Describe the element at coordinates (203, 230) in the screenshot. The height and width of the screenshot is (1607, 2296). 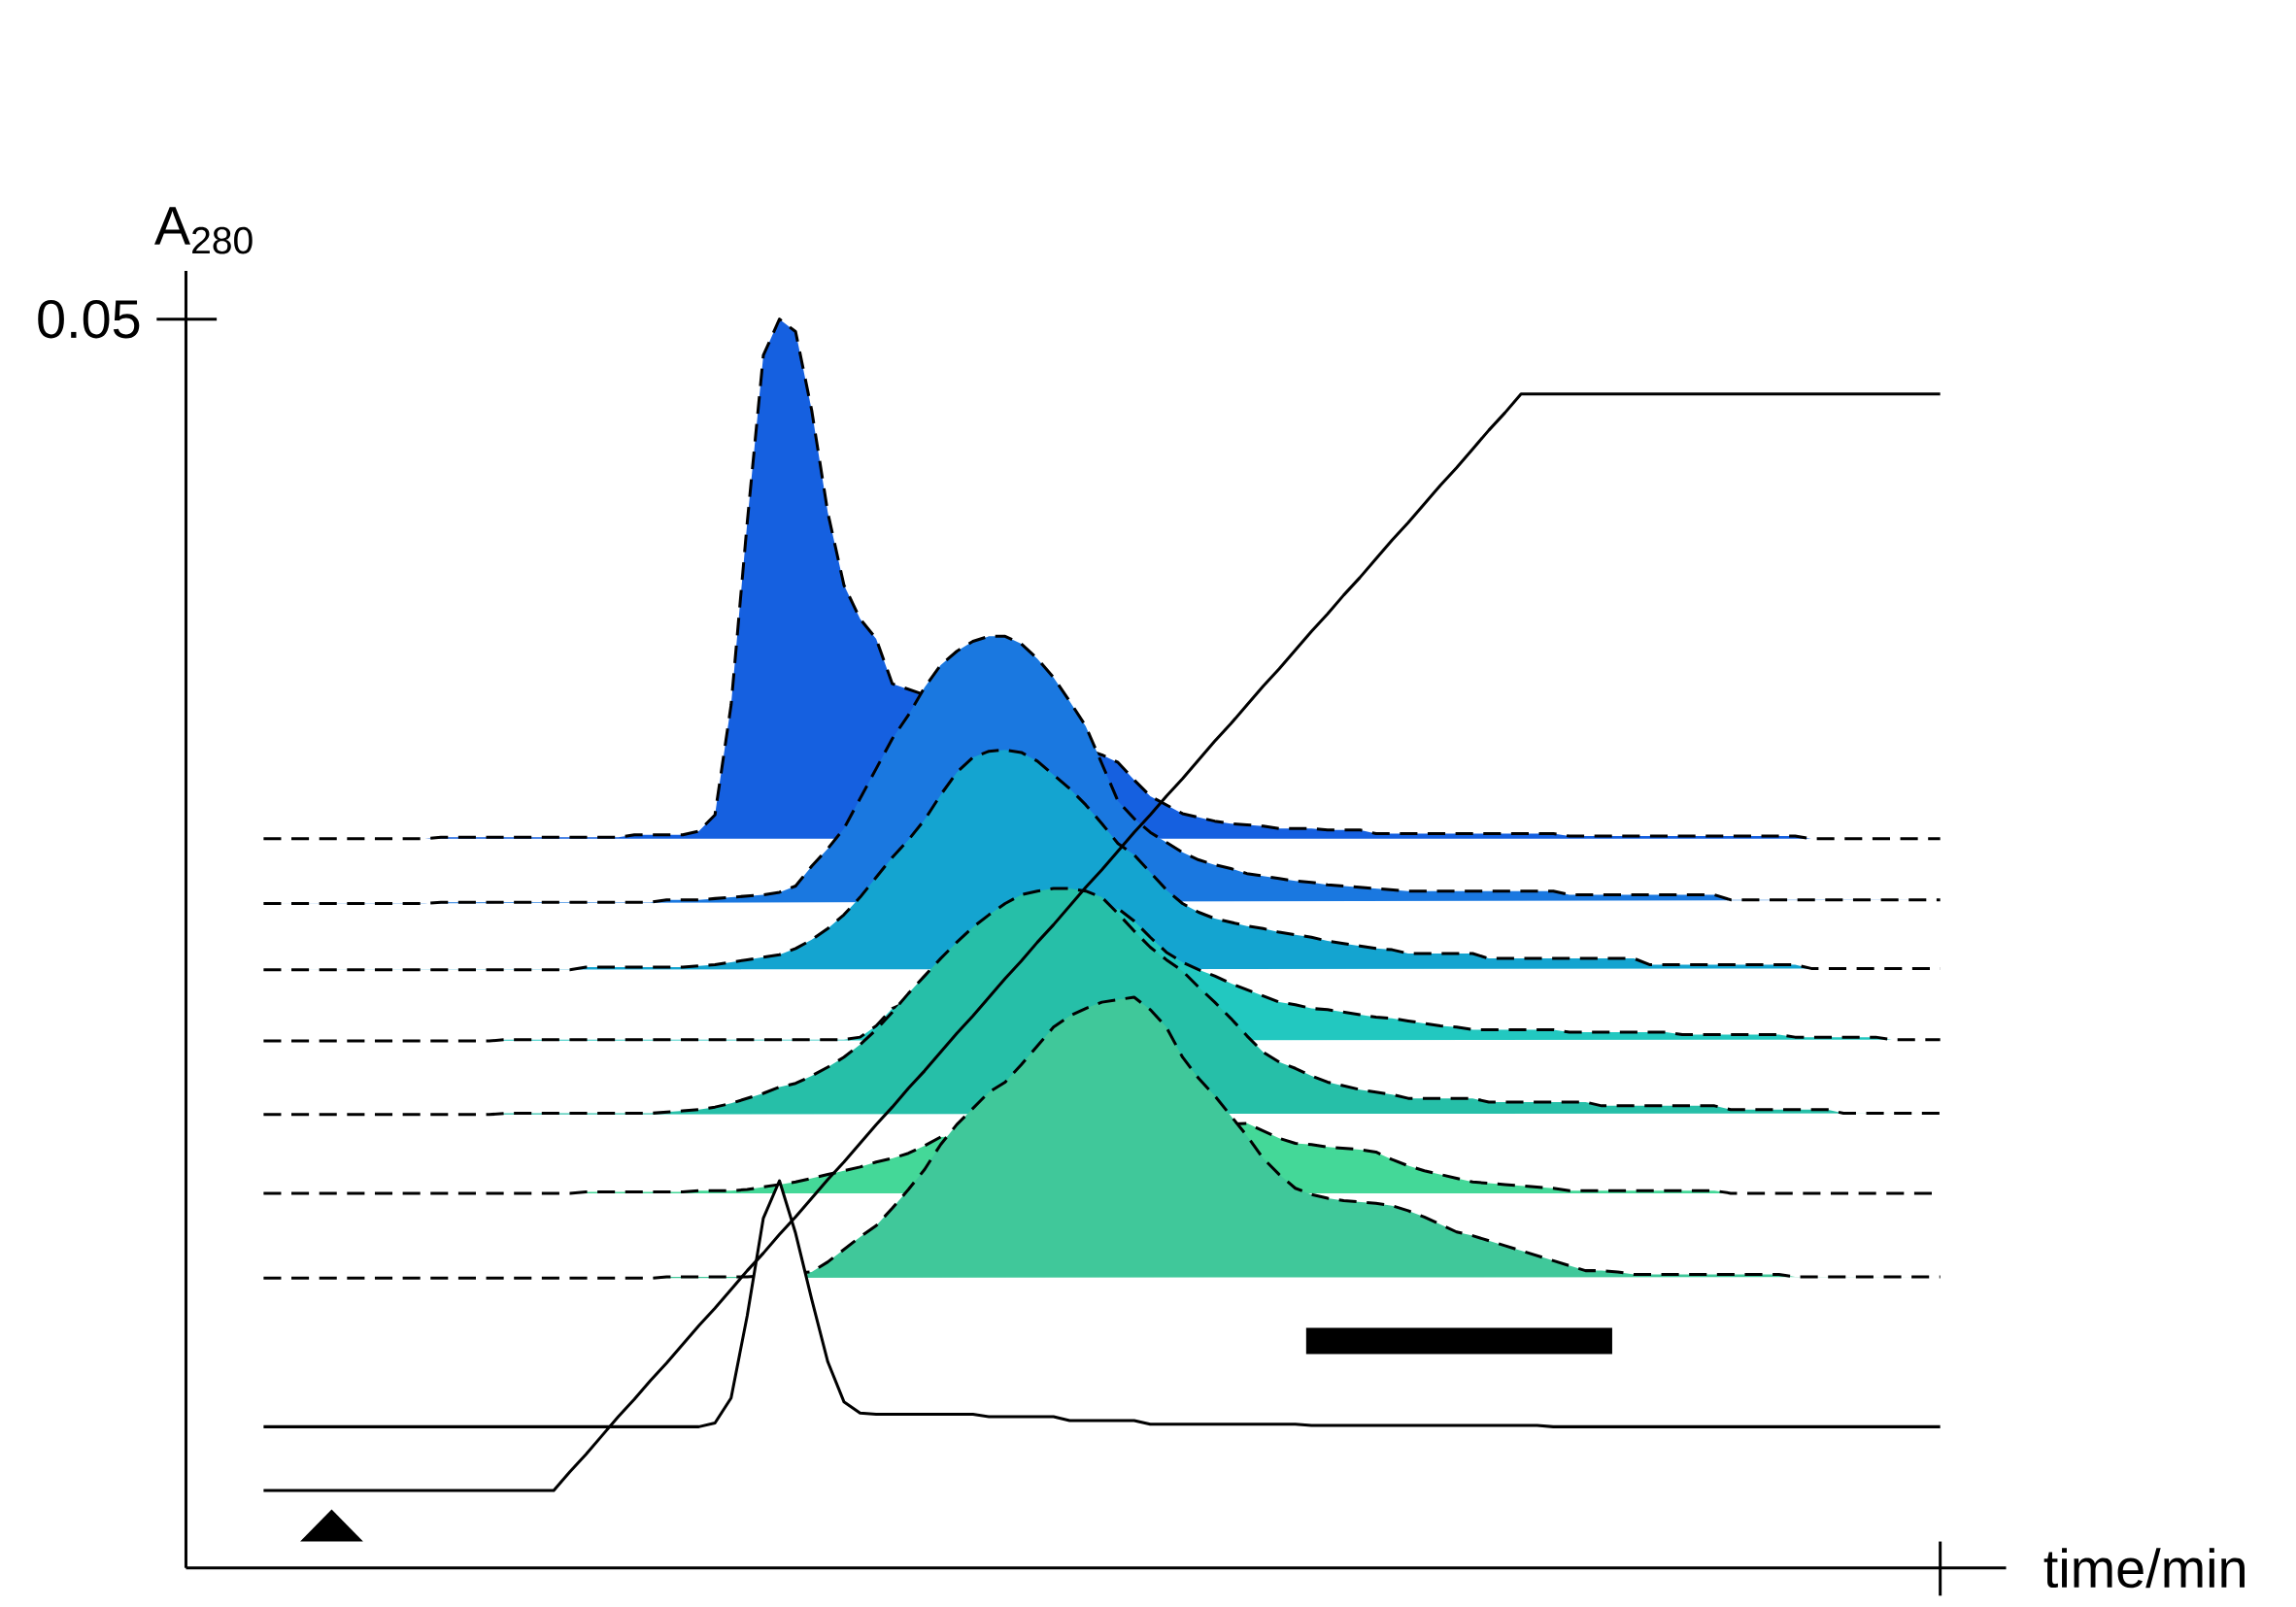
I see `y-axis-title: A$_{280}$` at that location.